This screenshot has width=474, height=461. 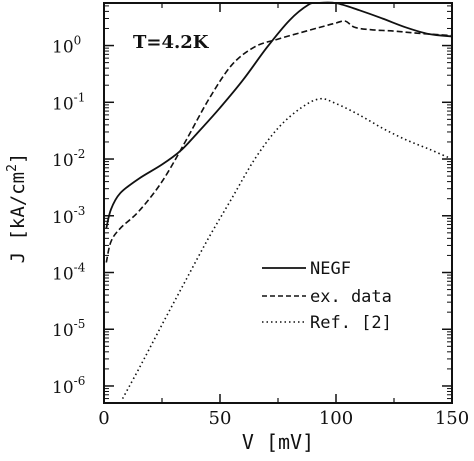 I want to click on x-tick-label: 50, so click(x=220, y=418).